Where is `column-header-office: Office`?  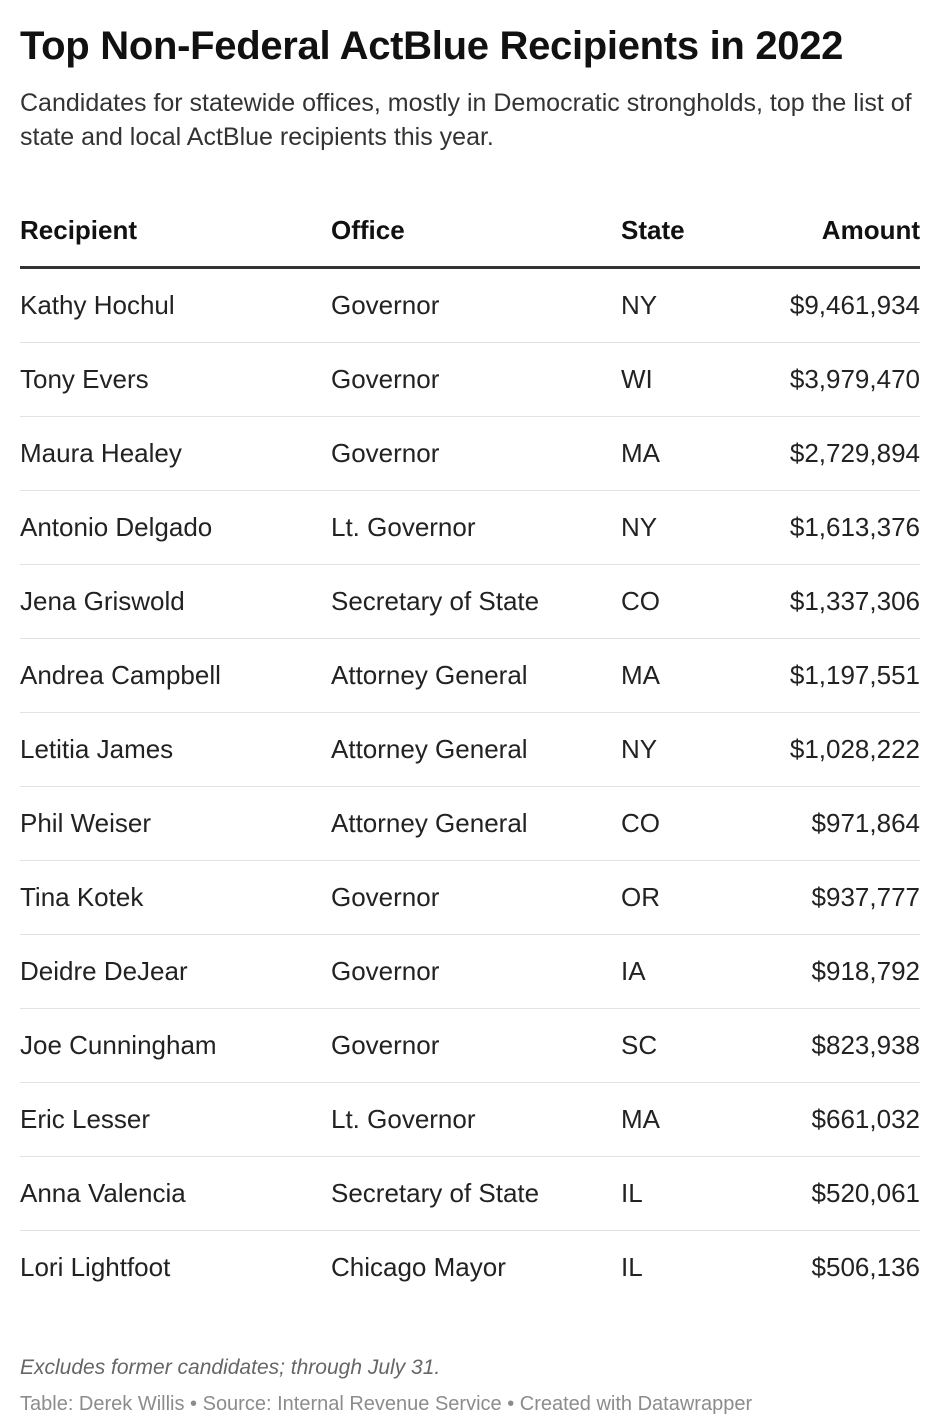
column-header-office: Office is located at coordinates (476, 231).